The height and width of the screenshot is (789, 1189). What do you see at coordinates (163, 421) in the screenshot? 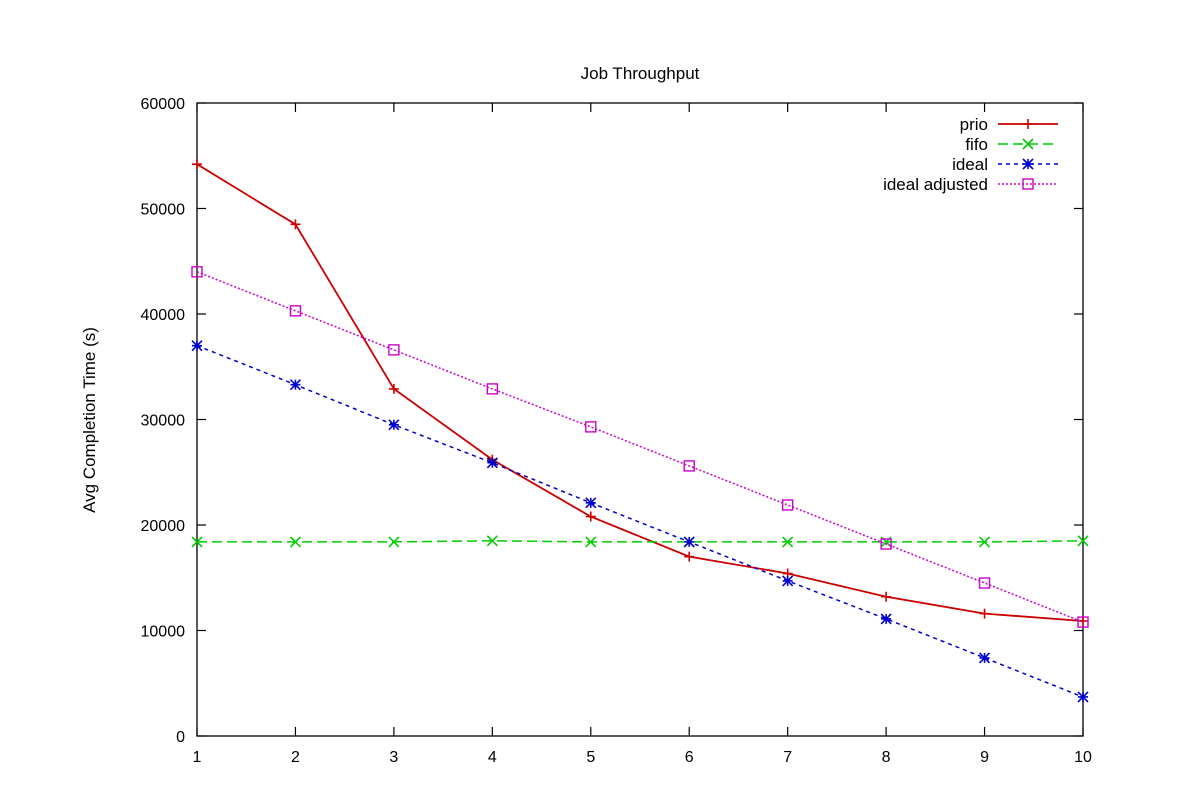
I see `y-tick-label: 30000` at bounding box center [163, 421].